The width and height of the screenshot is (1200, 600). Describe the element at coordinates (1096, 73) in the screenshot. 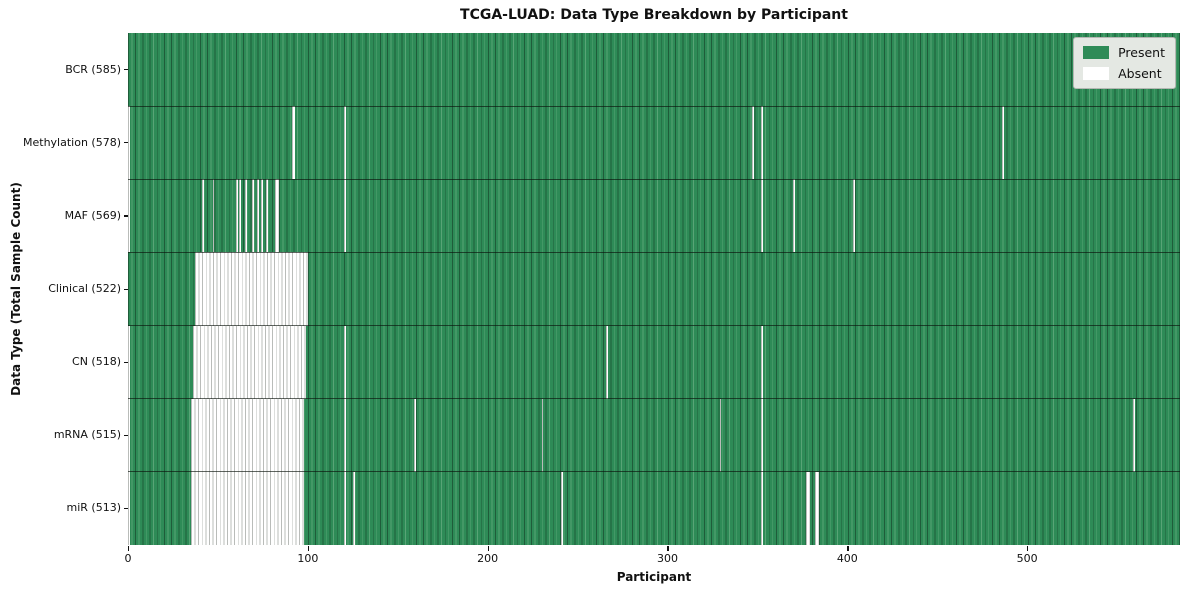

I see `legend-swatch-absent-icon` at that location.